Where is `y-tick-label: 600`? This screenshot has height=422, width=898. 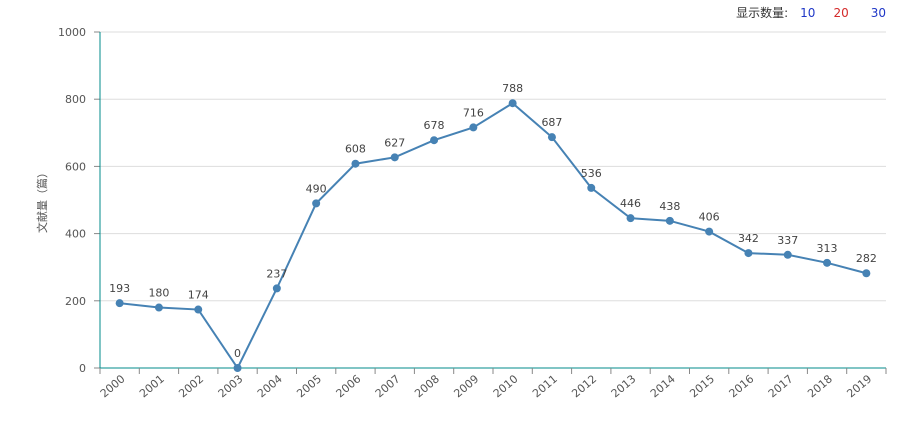
y-tick-label: 600 is located at coordinates (75, 166).